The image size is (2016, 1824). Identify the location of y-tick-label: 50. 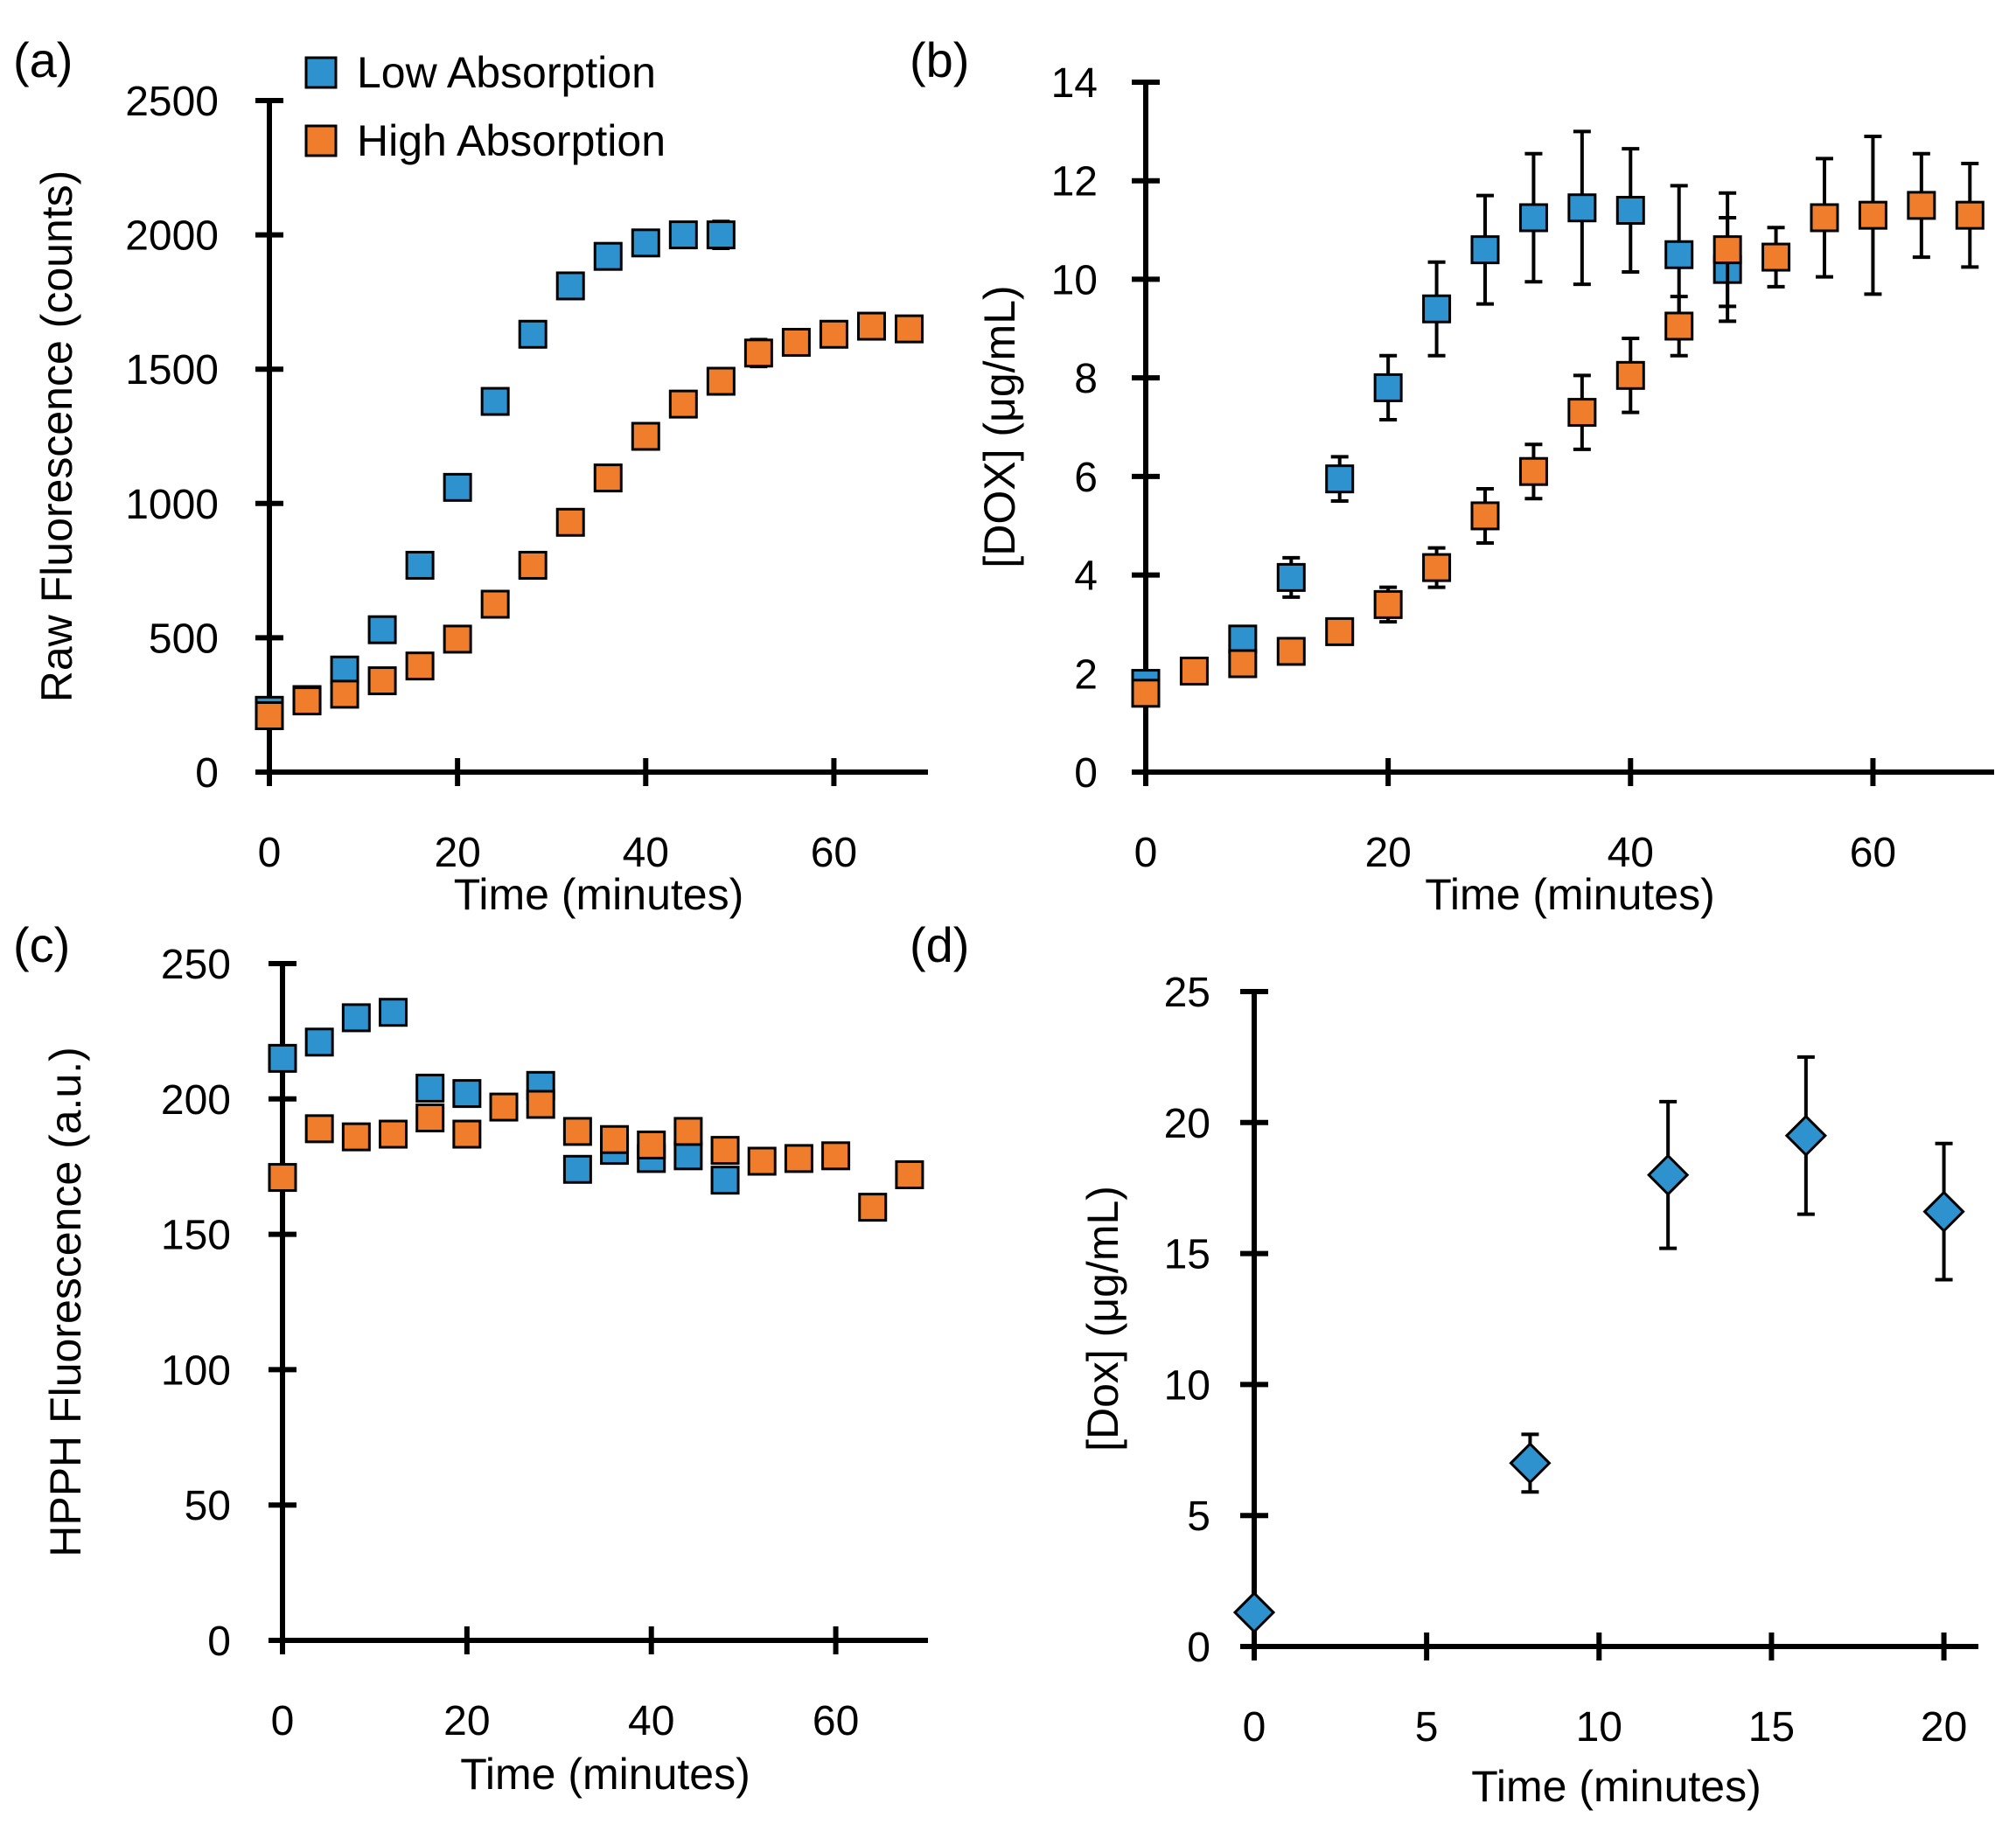
(208, 1506).